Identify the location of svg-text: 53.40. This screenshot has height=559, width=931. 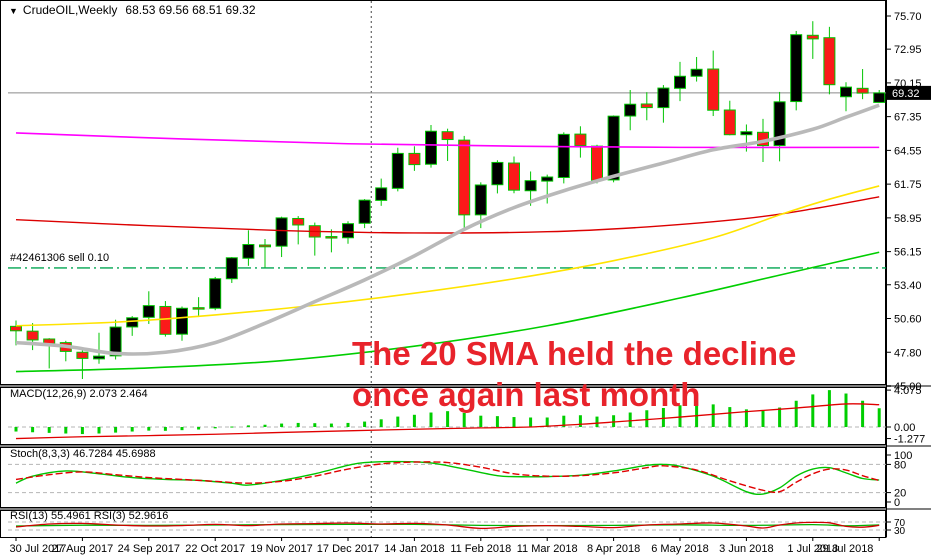
(908, 286).